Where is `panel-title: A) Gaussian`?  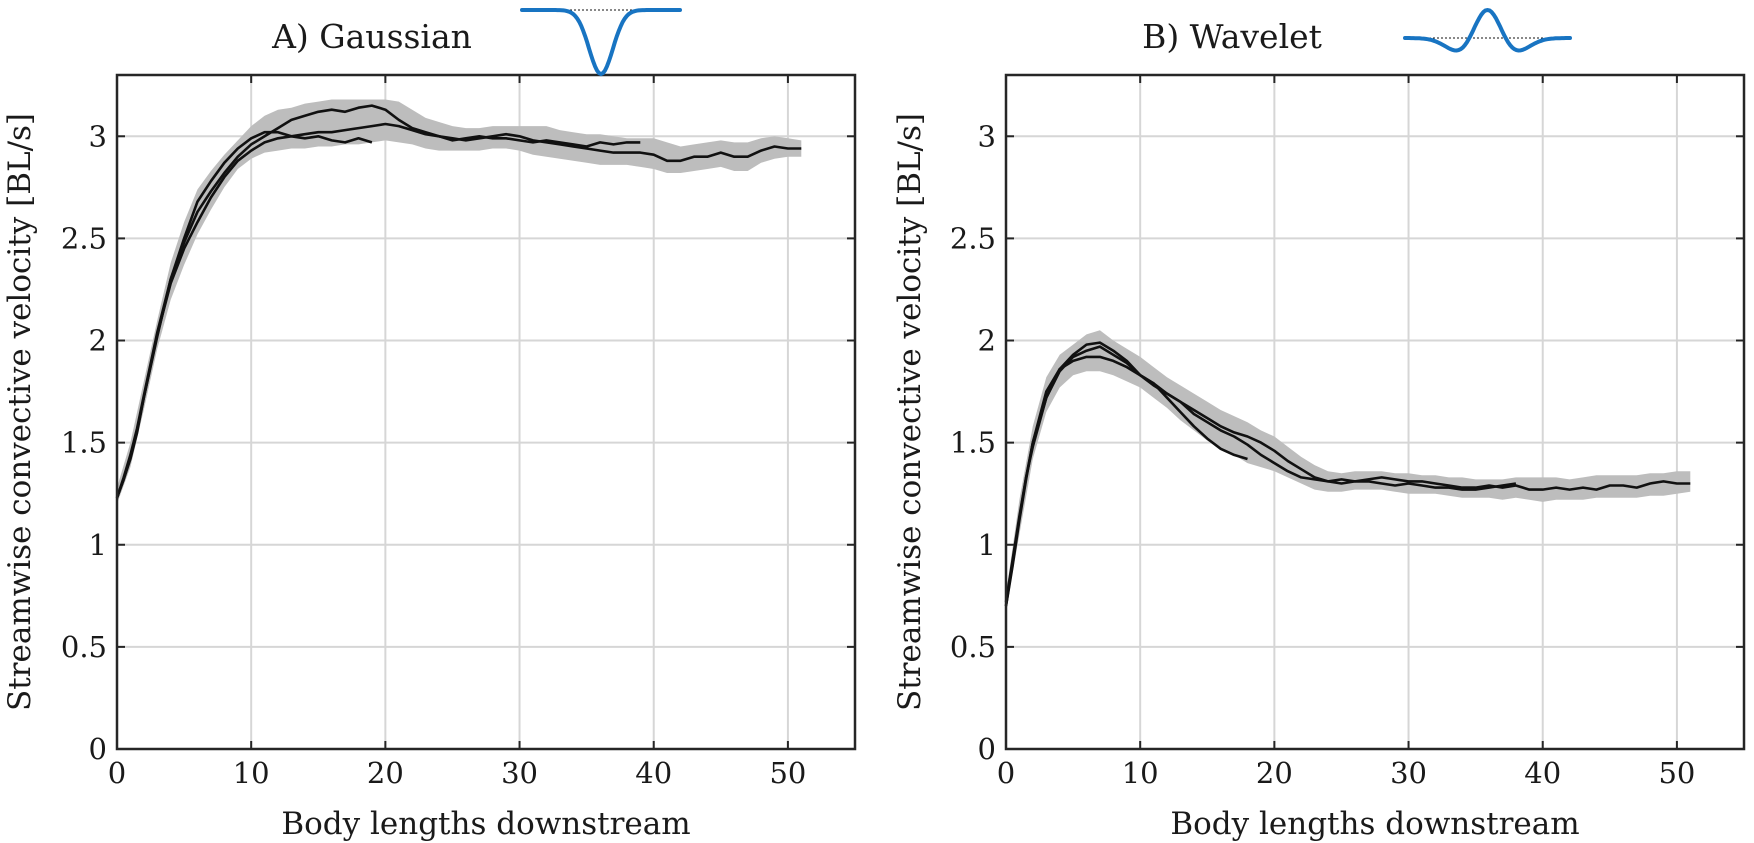
panel-title: A) Gaussian is located at coordinates (371, 36).